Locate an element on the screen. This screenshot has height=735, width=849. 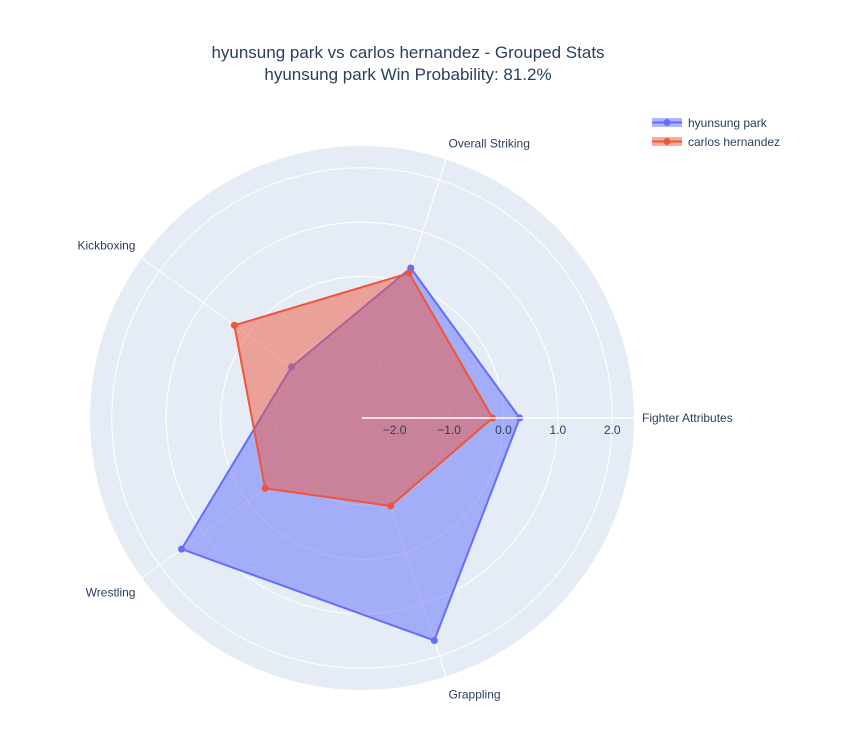
angular-label-overall-striking: Overall Striking is located at coordinates (489, 144).